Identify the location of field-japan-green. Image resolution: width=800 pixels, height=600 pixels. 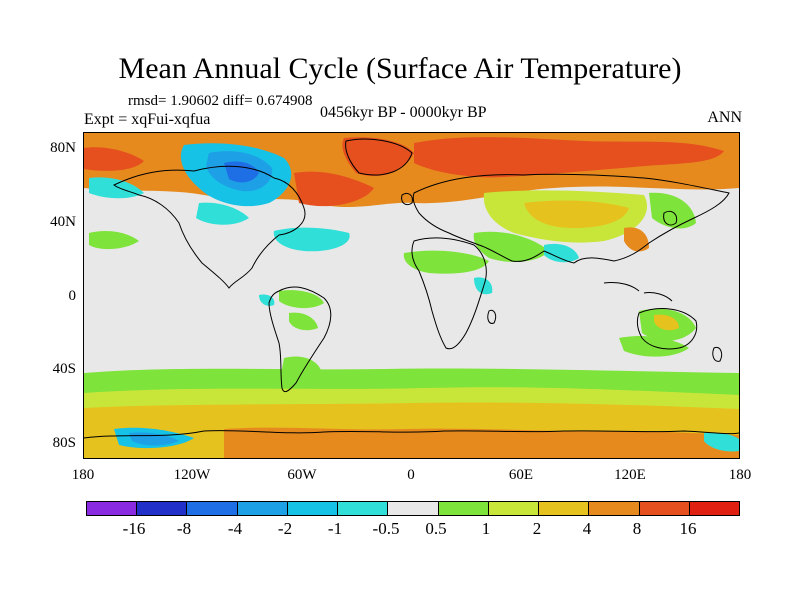
(672, 210).